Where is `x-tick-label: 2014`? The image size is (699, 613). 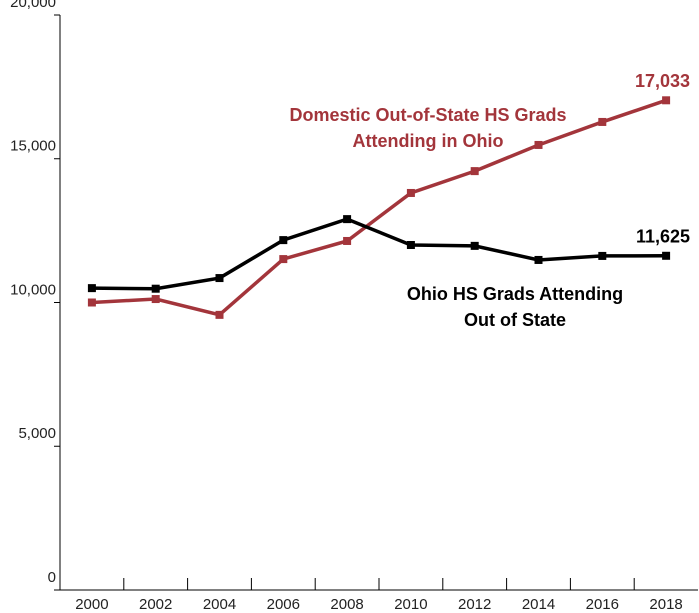 x-tick-label: 2014 is located at coordinates (538, 604).